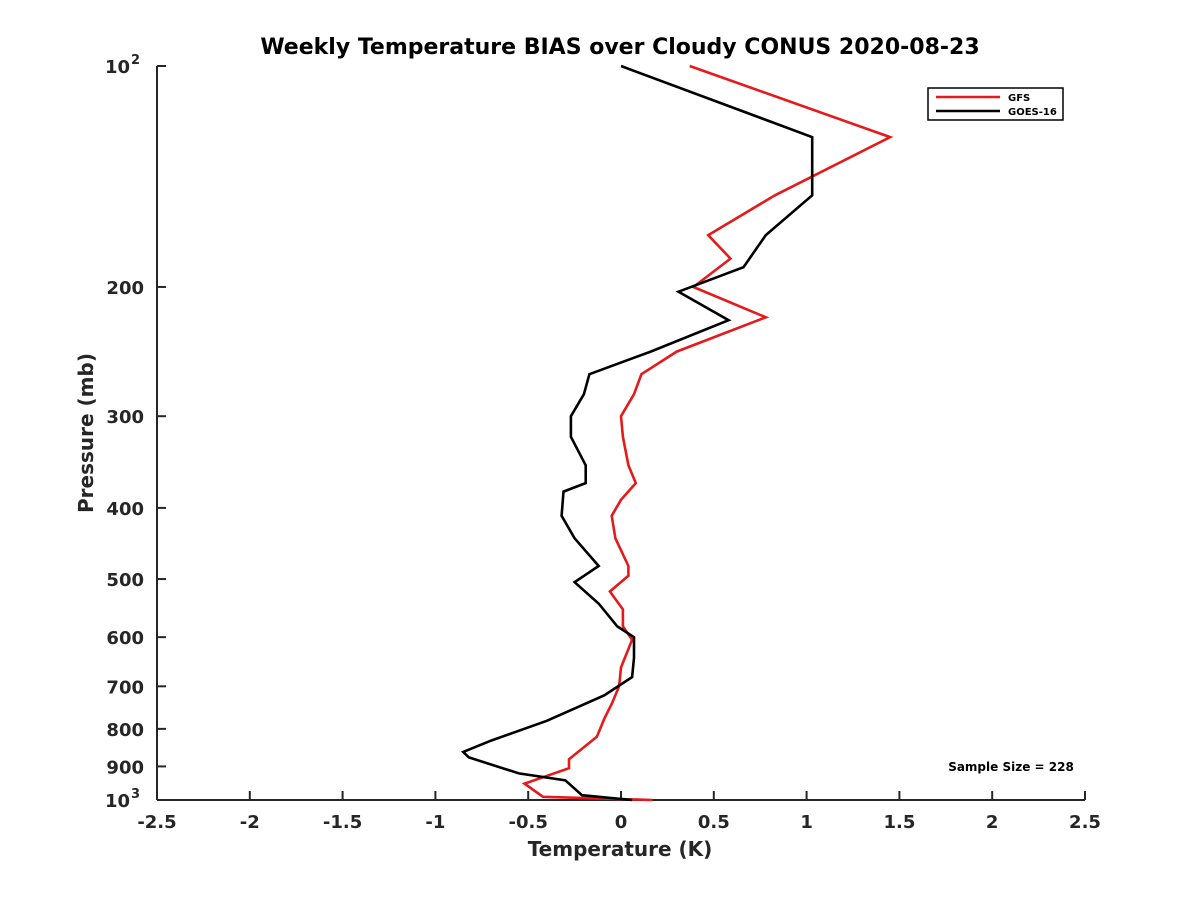  Describe the element at coordinates (125, 288) in the screenshot. I see `y-tick-label: 200` at that location.